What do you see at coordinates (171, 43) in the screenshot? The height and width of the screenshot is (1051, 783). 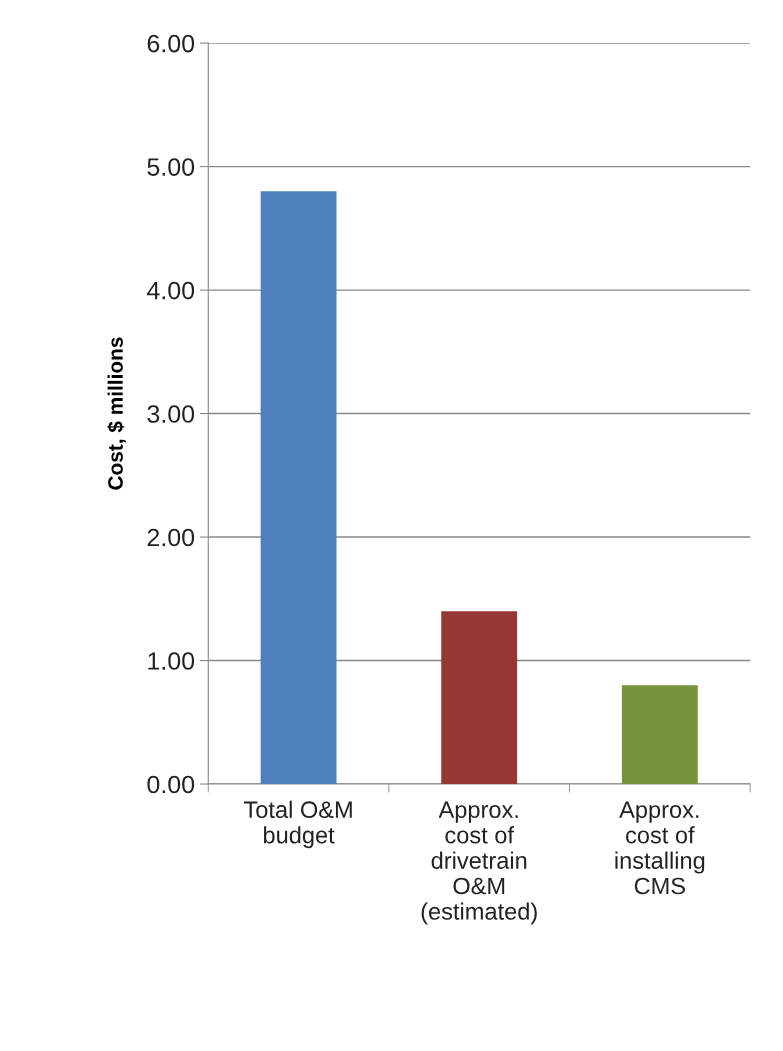 I see `y-tick-label: 6.00` at bounding box center [171, 43].